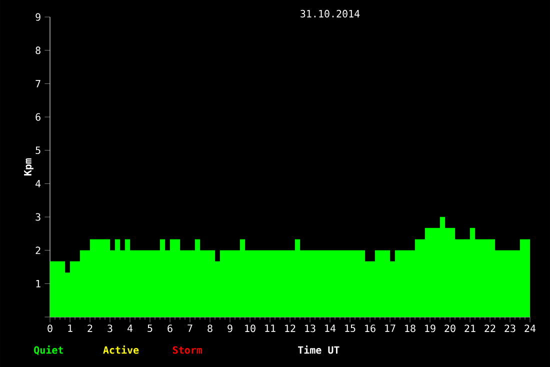  I want to click on x-tick-label: 24, so click(530, 328).